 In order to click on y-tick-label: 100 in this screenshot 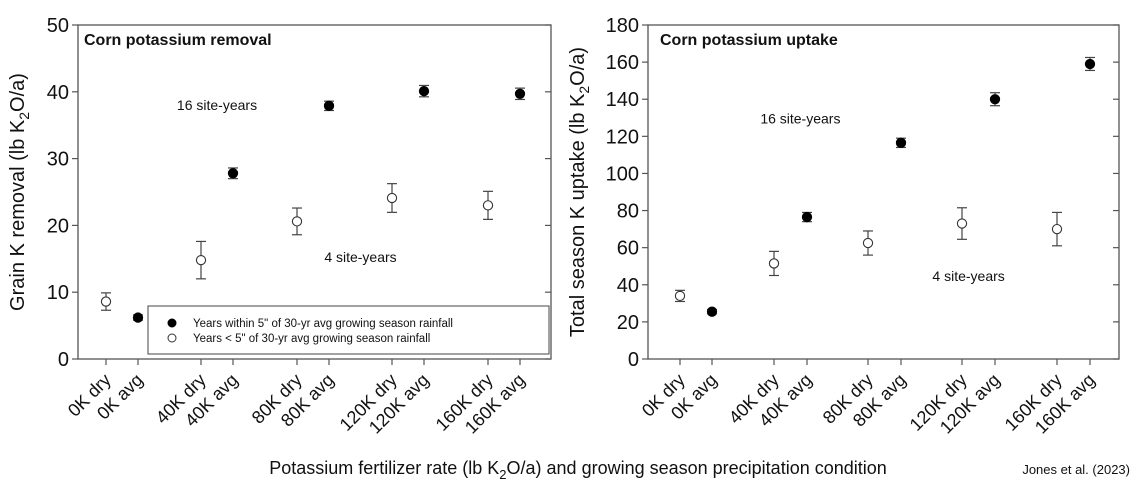, I will do `click(622, 174)`.